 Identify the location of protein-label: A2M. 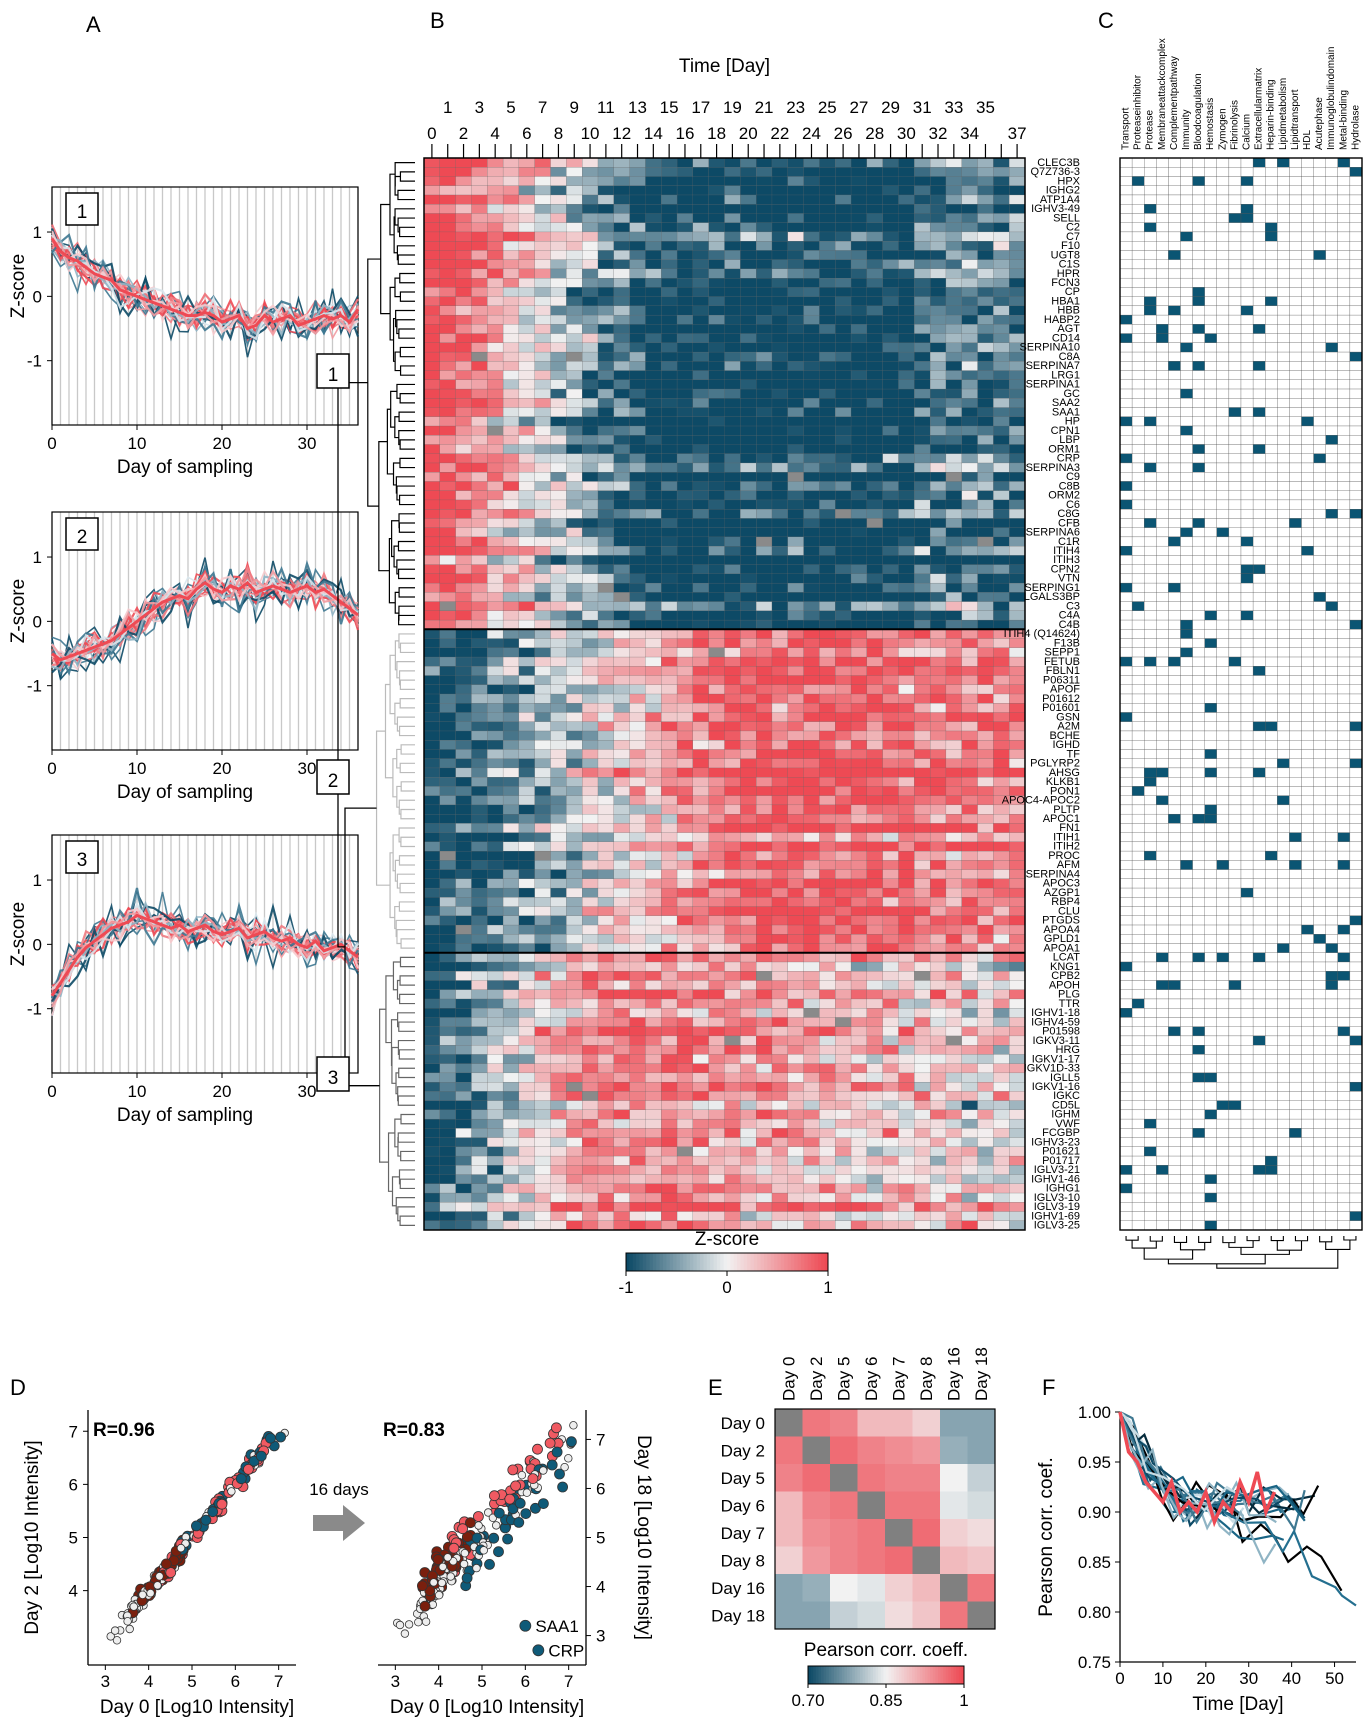
(1068, 727).